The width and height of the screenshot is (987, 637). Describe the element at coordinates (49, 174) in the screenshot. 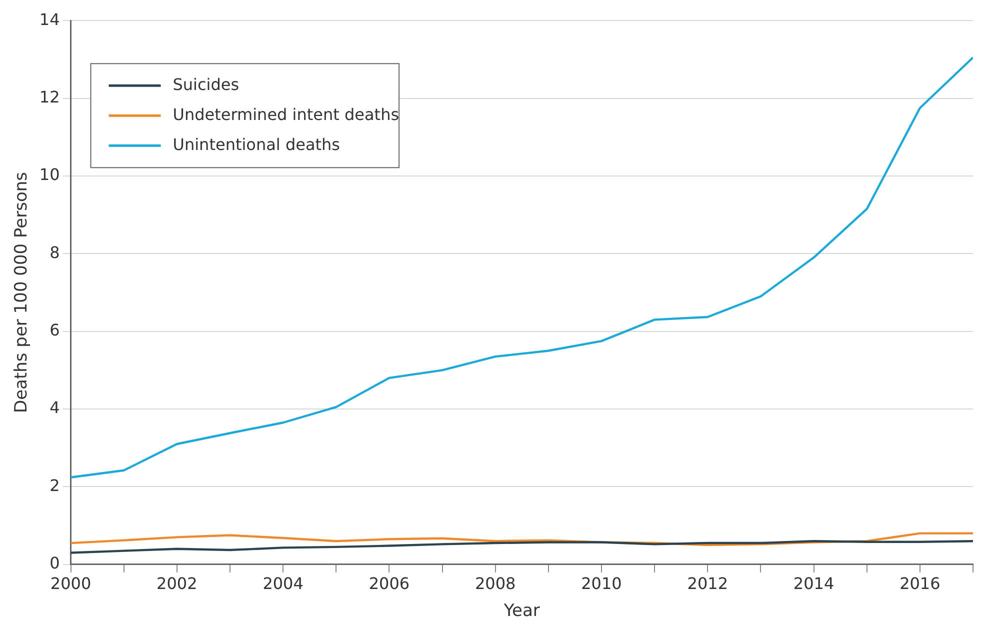

I see `y-tick-label: 10` at that location.